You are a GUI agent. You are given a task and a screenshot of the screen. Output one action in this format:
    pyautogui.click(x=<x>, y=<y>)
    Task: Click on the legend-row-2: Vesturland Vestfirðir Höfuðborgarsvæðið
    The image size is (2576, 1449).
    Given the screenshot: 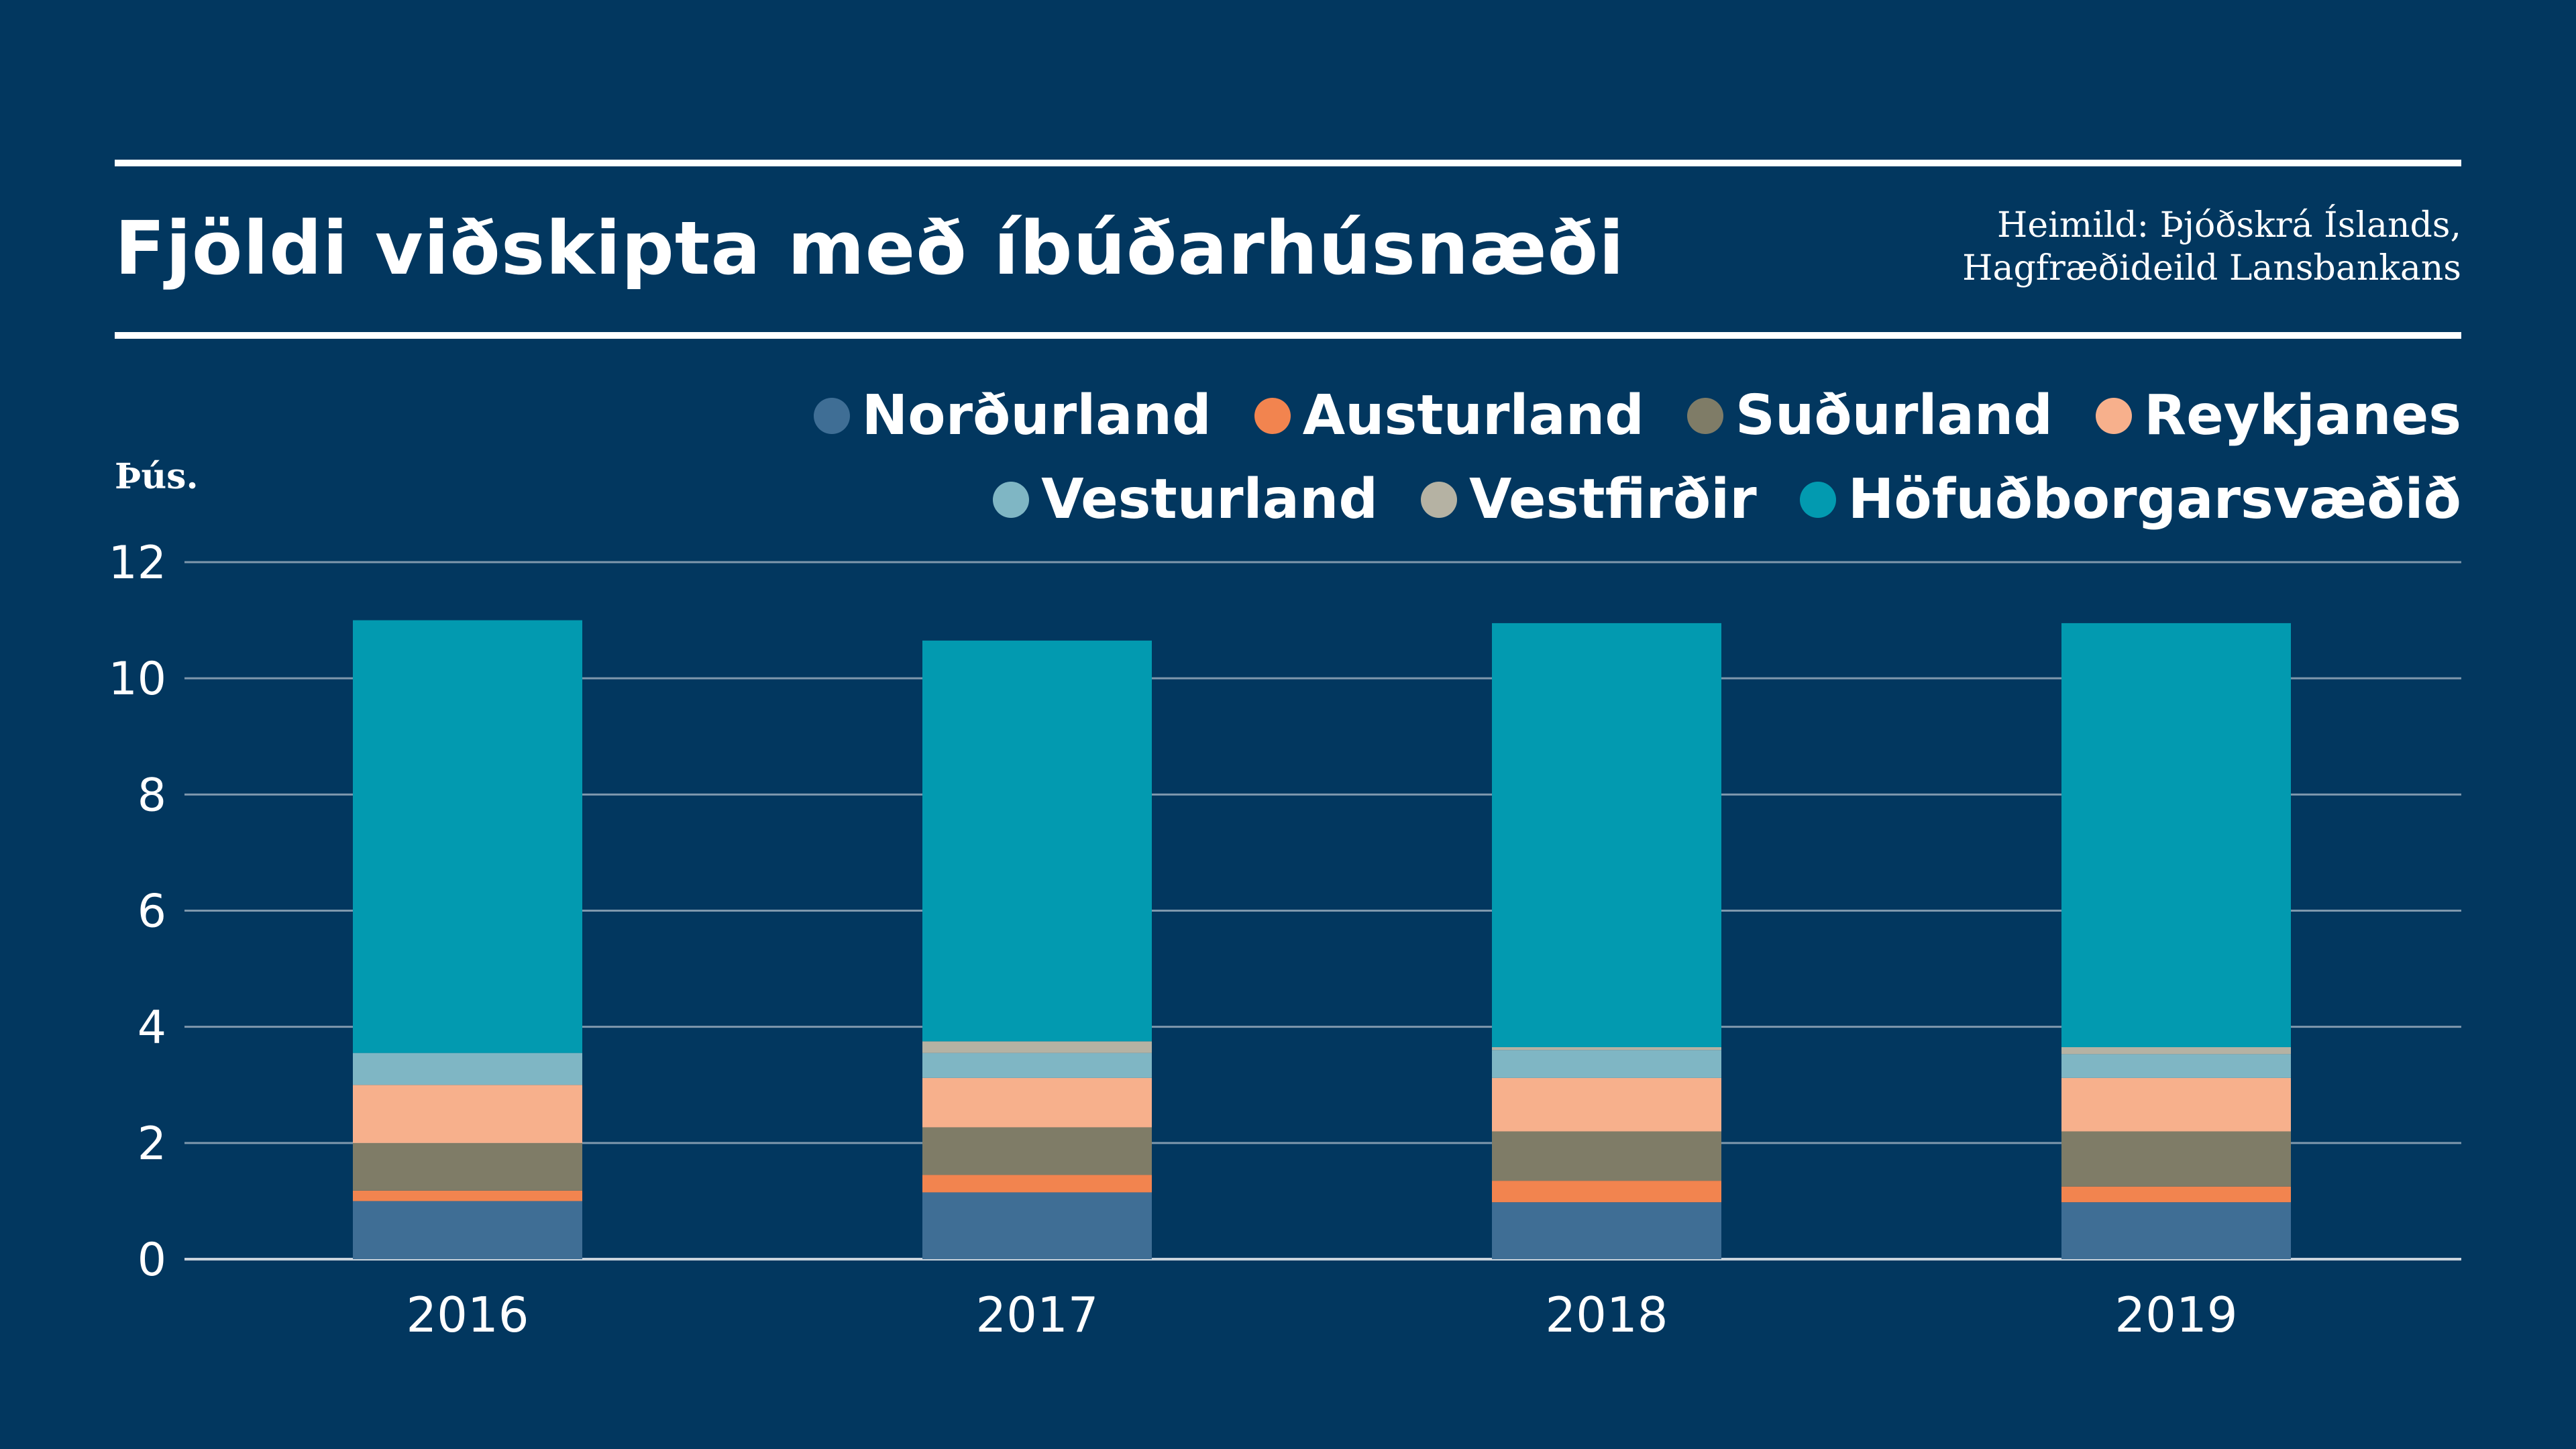 What is the action you would take?
    pyautogui.click(x=1656, y=500)
    